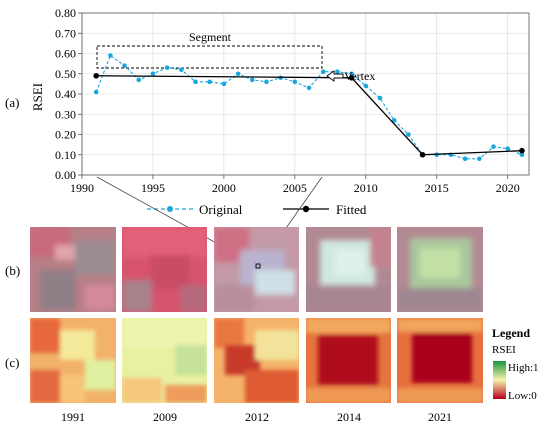 This screenshot has height=427, width=550. What do you see at coordinates (224, 188) in the screenshot?
I see `x-tick-label: 2000` at bounding box center [224, 188].